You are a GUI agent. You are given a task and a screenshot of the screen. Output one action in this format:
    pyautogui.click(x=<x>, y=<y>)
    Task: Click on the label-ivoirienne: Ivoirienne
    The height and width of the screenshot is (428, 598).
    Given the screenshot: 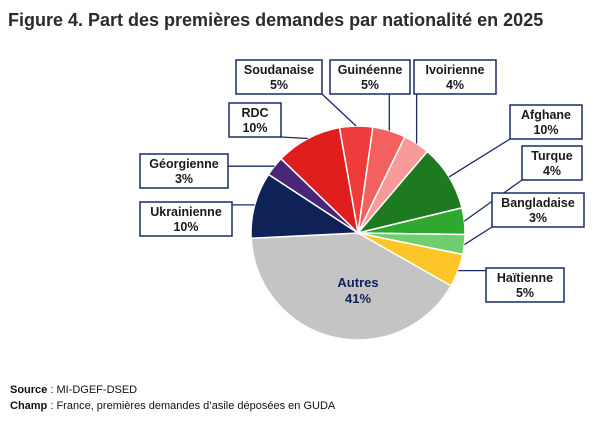 What is the action you would take?
    pyautogui.click(x=454, y=70)
    